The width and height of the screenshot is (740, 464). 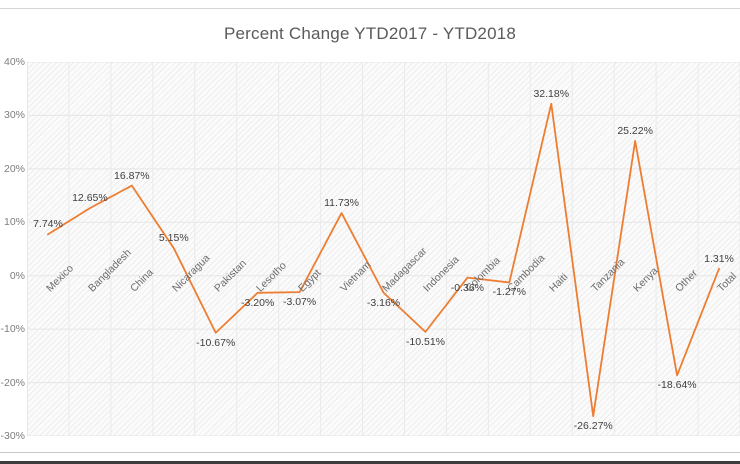 I want to click on data-label-bangladesh: 12.65%, so click(x=90, y=198).